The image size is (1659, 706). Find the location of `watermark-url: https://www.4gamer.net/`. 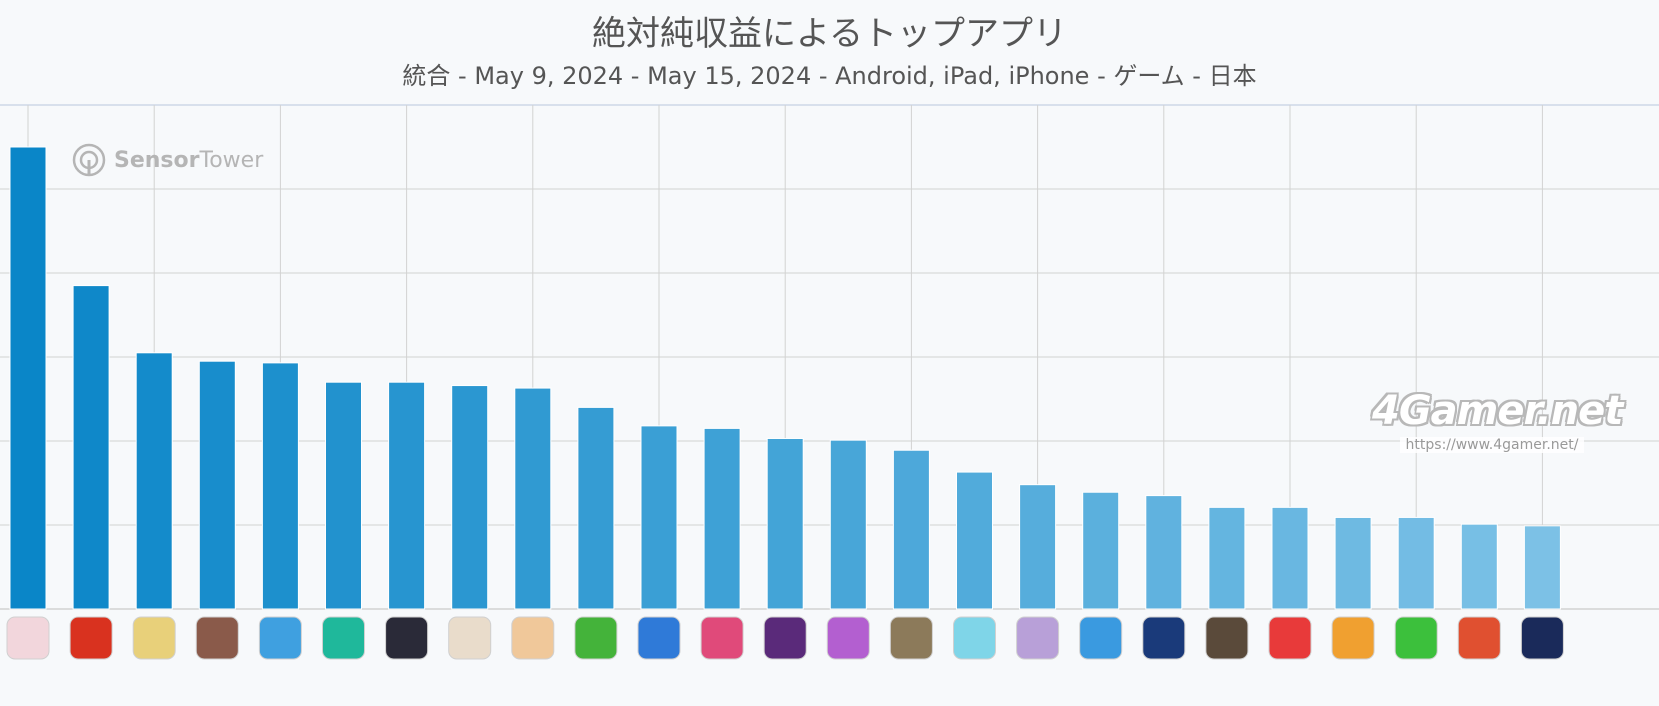

watermark-url: https://www.4gamer.net/ is located at coordinates (1492, 445).